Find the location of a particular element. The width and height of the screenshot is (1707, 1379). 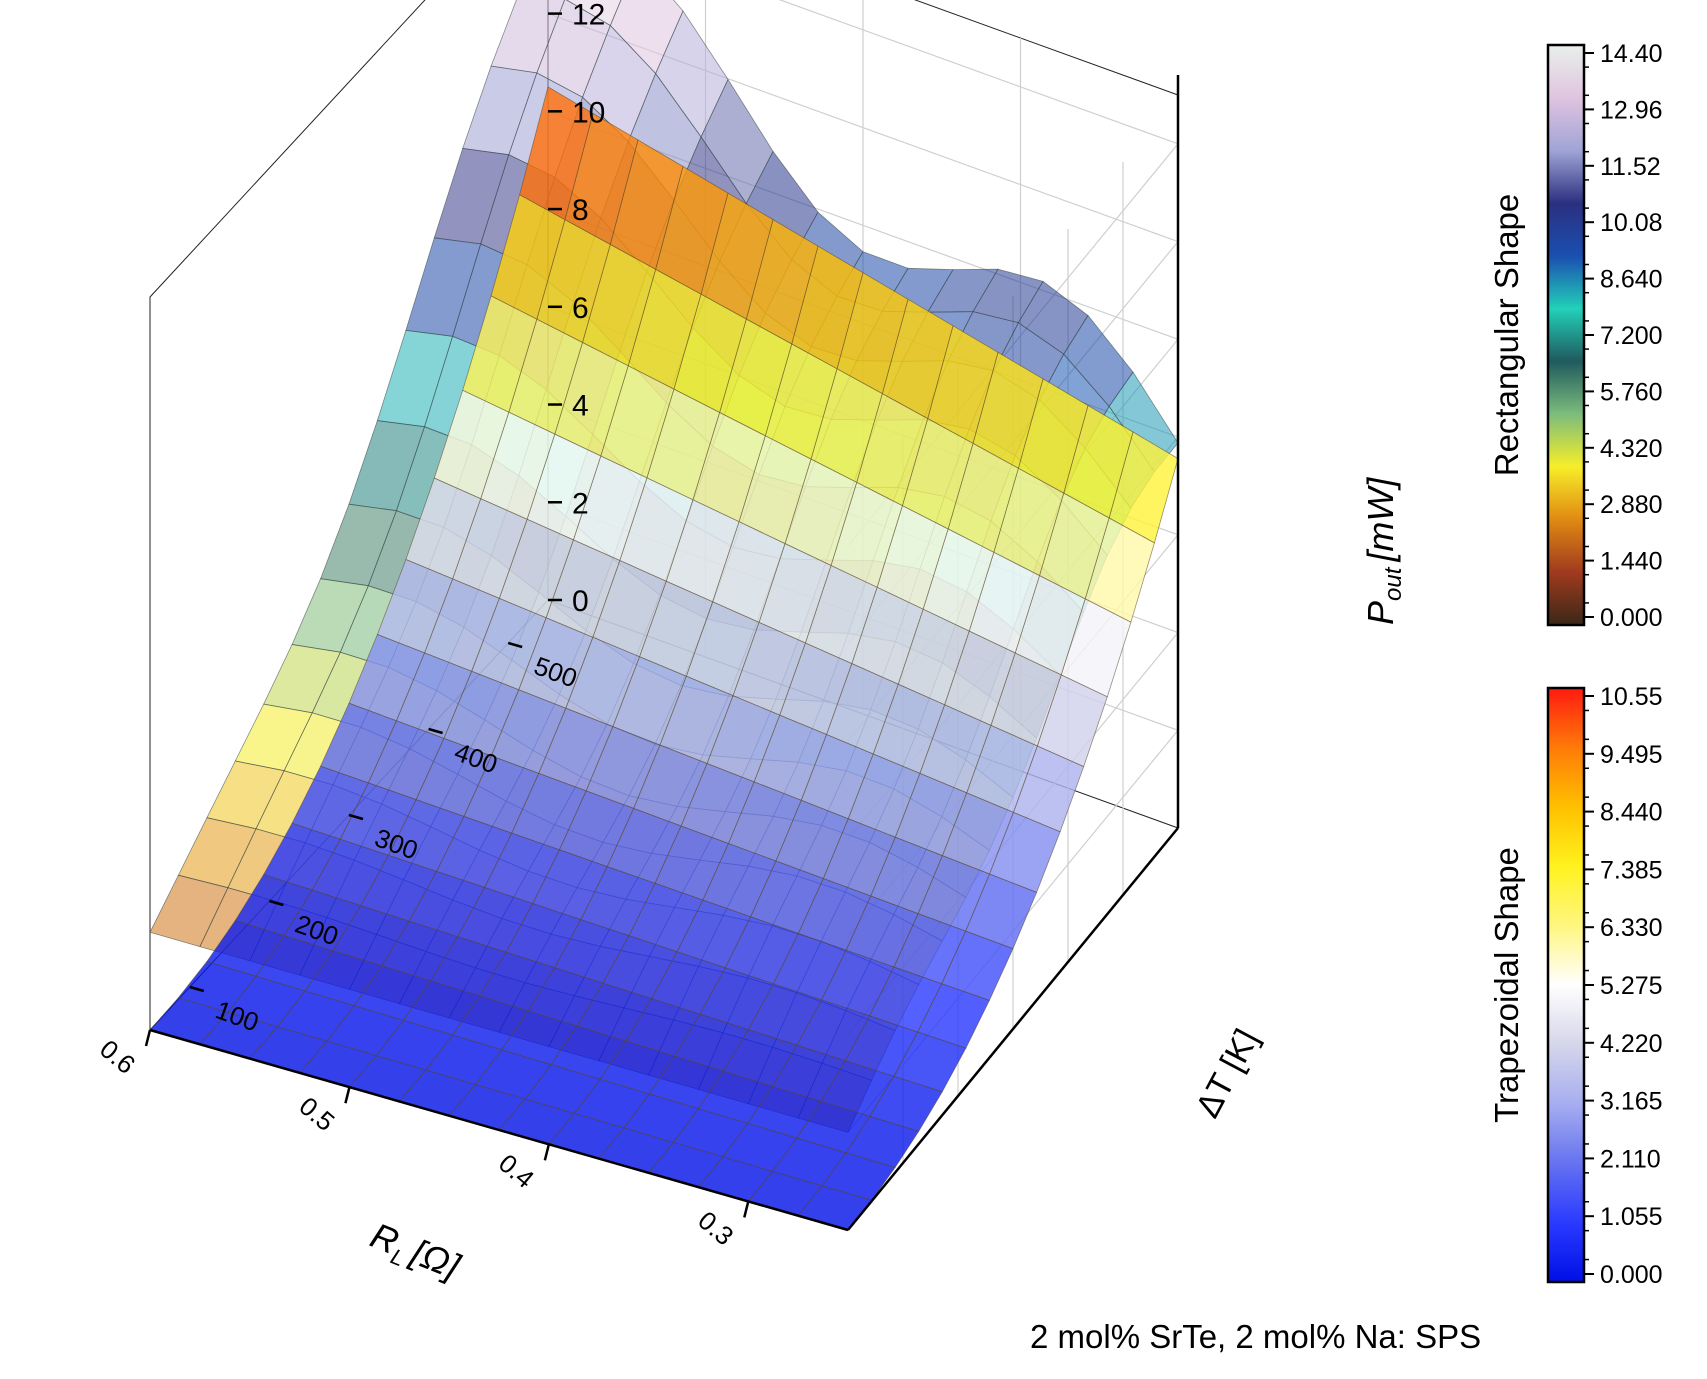

colorbar-rectangular is located at coordinates (1566, 335).